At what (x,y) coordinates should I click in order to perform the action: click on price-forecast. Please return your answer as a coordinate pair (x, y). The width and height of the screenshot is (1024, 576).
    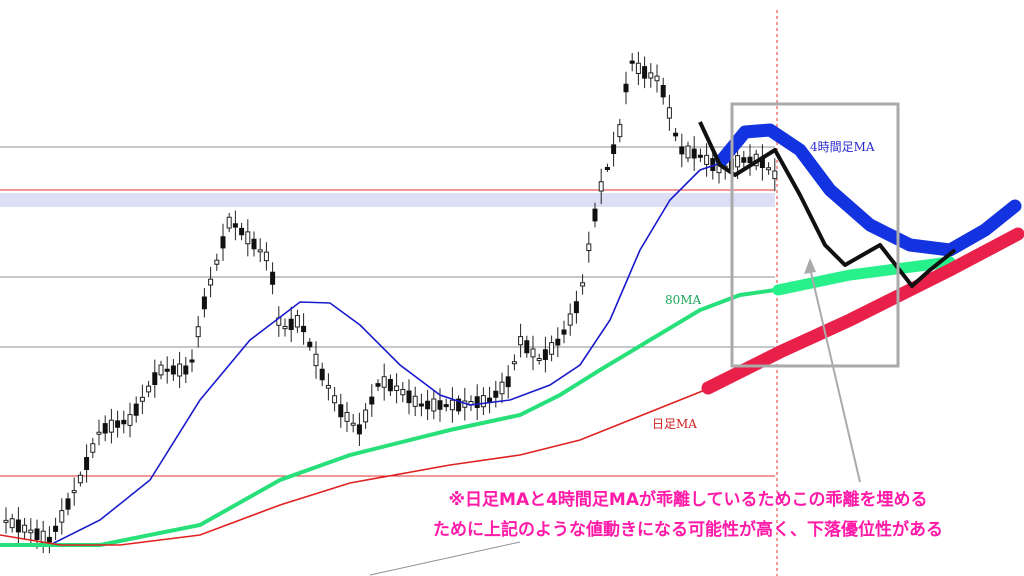
    Looking at the image, I should click on (827, 204).